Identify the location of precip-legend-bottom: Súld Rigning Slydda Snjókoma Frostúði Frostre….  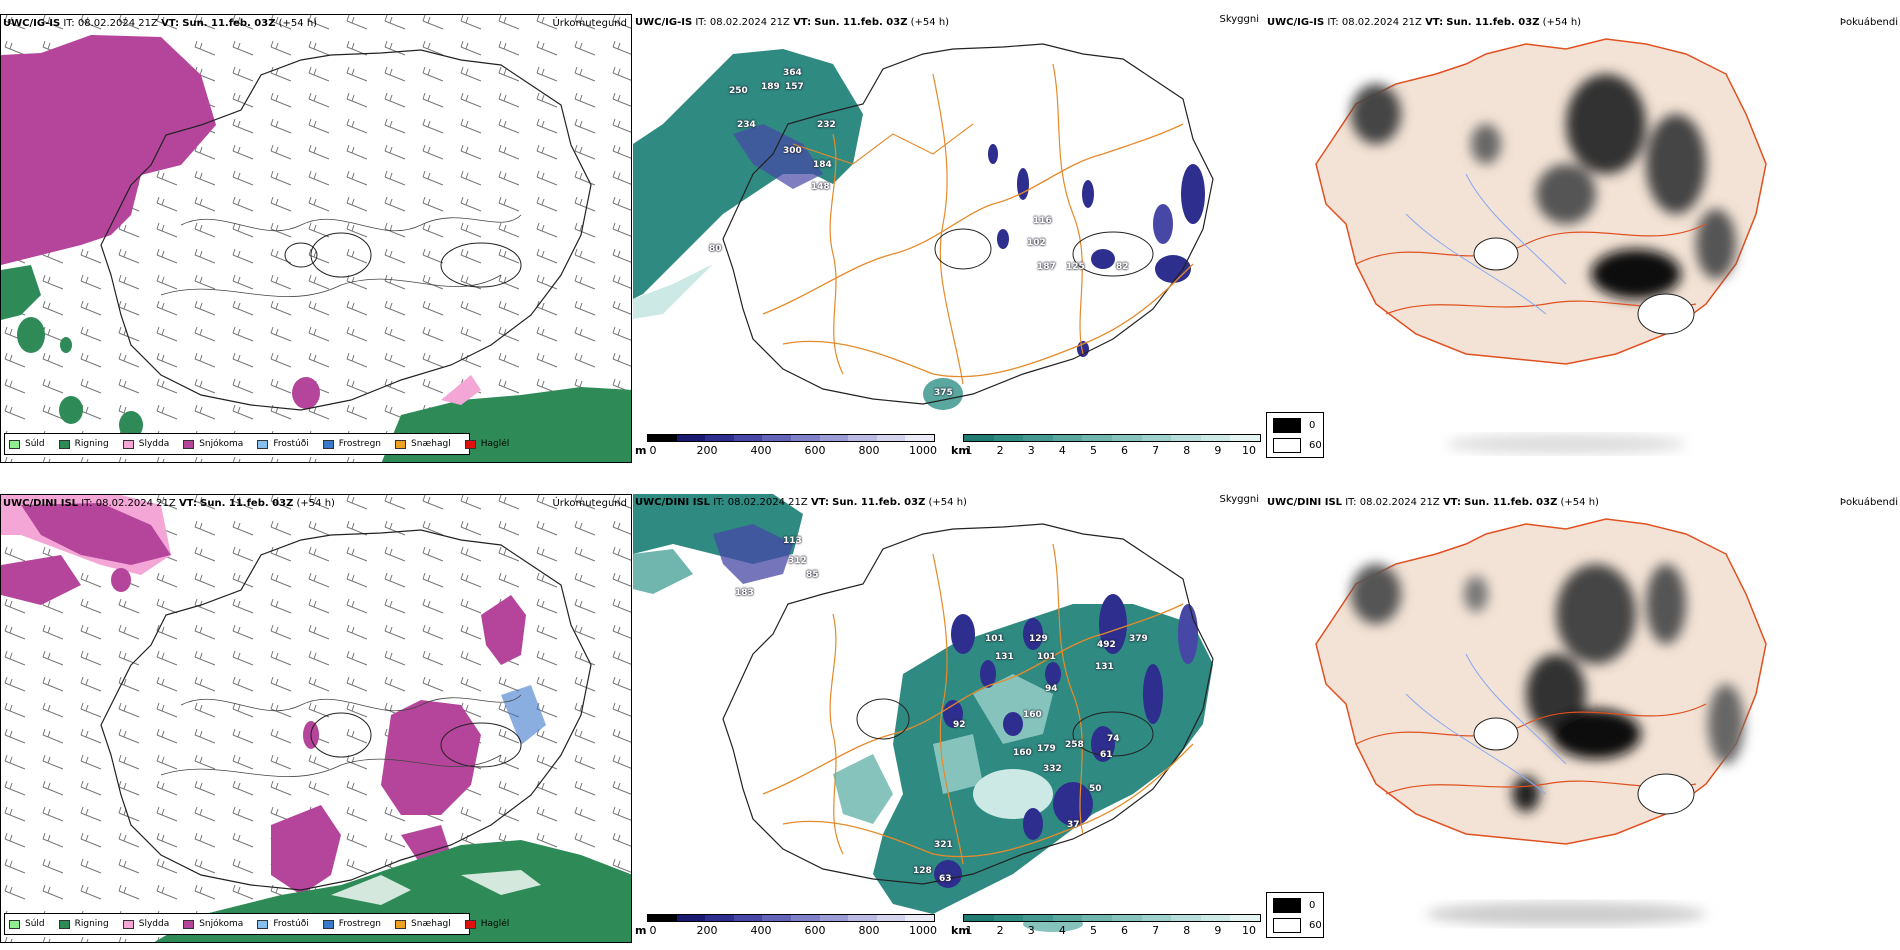
(256, 924).